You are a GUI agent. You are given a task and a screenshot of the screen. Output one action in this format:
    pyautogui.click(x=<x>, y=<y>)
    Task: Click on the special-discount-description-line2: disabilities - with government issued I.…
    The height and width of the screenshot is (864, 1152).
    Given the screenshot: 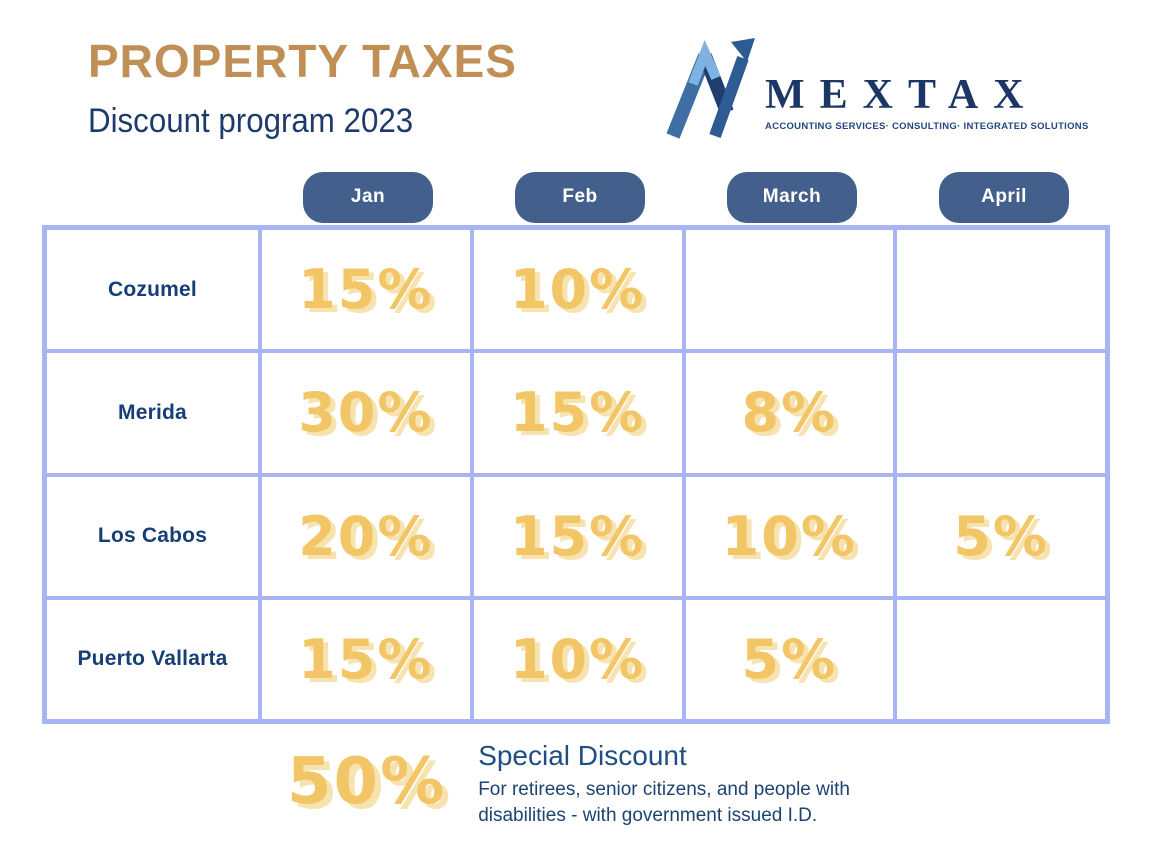 What is the action you would take?
    pyautogui.click(x=648, y=815)
    